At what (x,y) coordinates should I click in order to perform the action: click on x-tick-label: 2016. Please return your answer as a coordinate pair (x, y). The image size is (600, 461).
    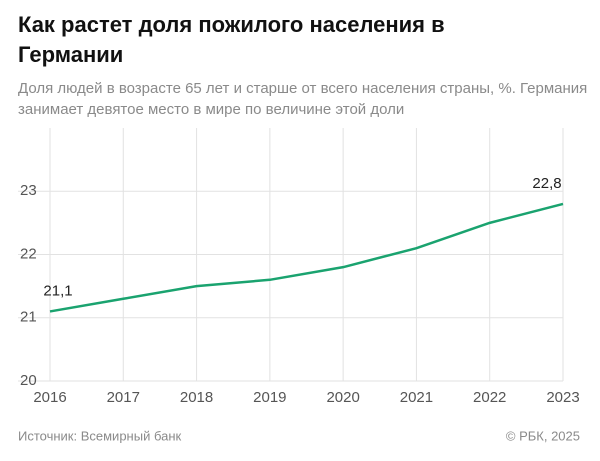
    Looking at the image, I should click on (49, 397).